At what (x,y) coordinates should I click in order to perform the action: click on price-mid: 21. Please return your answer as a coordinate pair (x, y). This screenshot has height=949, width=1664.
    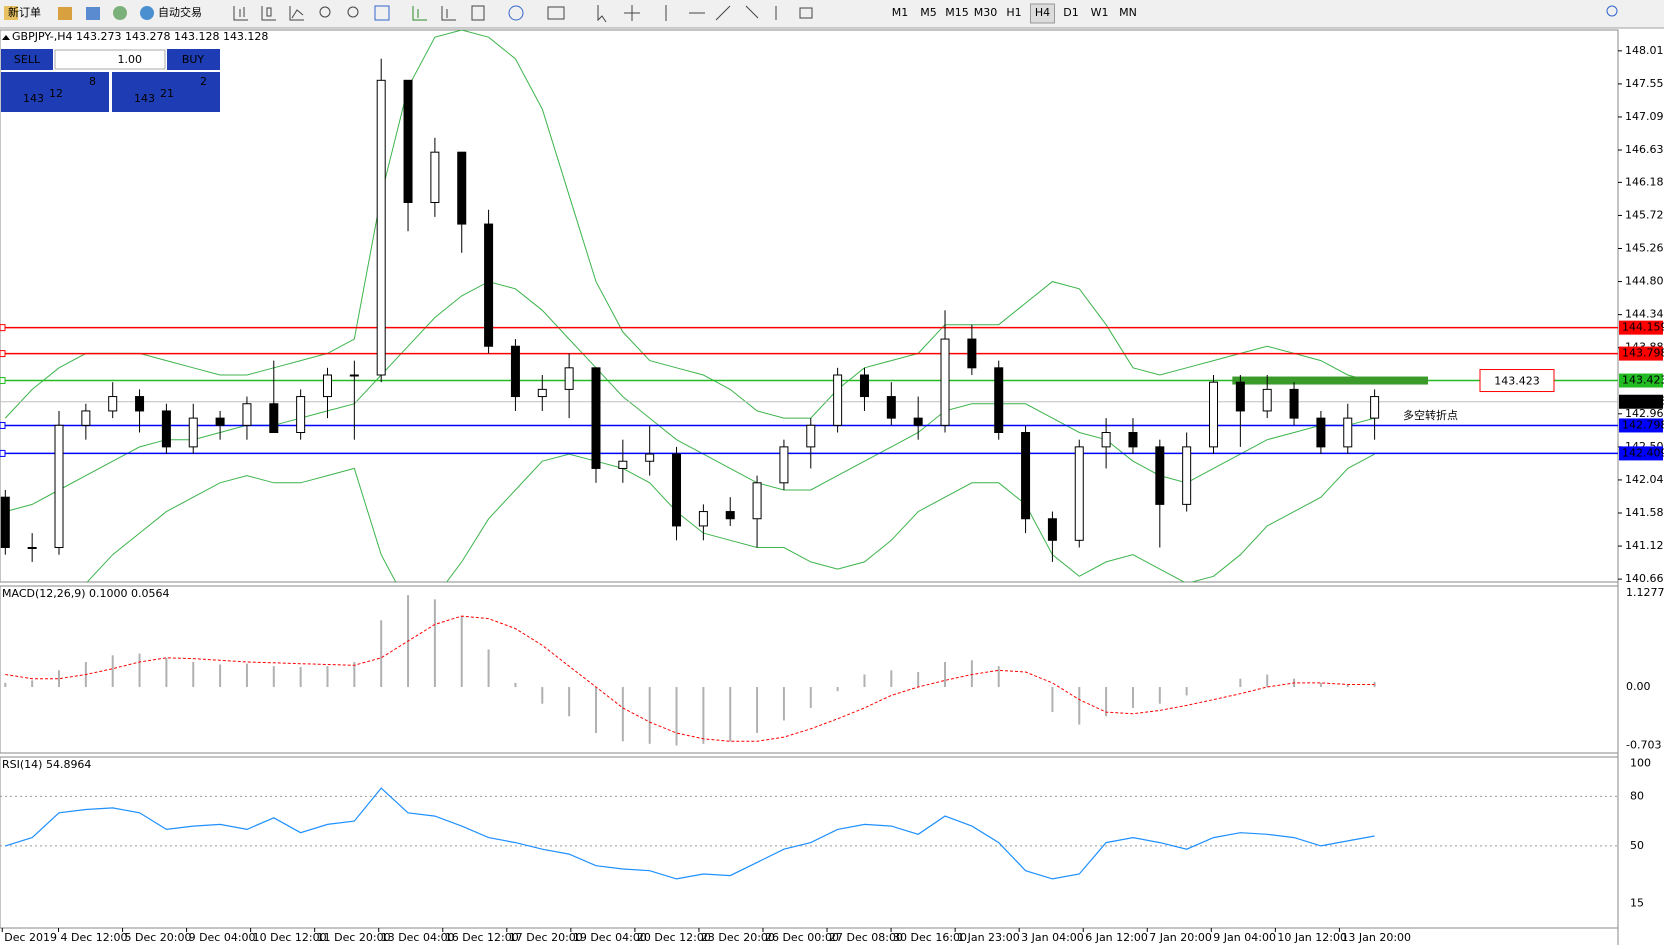
    Looking at the image, I should click on (167, 93).